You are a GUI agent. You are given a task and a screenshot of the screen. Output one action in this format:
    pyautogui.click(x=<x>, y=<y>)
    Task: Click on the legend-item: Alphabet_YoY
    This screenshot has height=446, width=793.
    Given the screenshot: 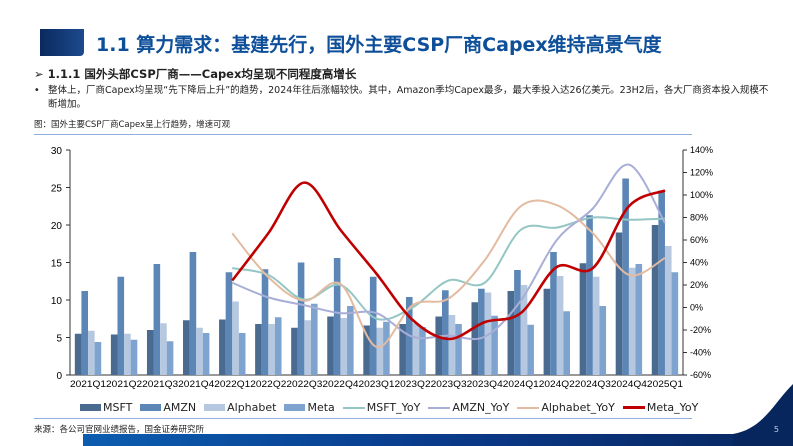 What is the action you would take?
    pyautogui.click(x=566, y=407)
    